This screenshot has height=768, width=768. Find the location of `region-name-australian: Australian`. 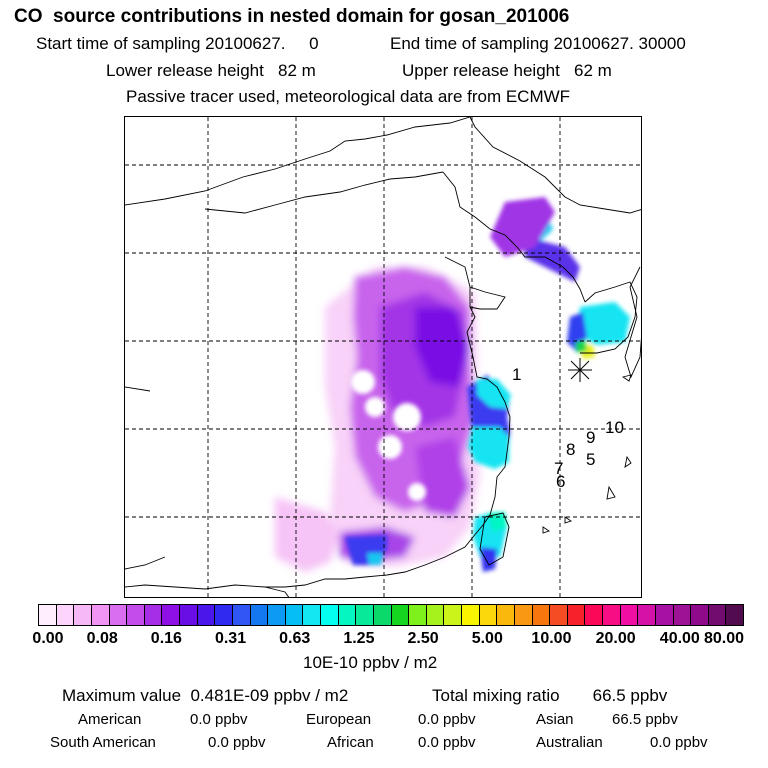

region-name-australian: Australian is located at coordinates (569, 742).